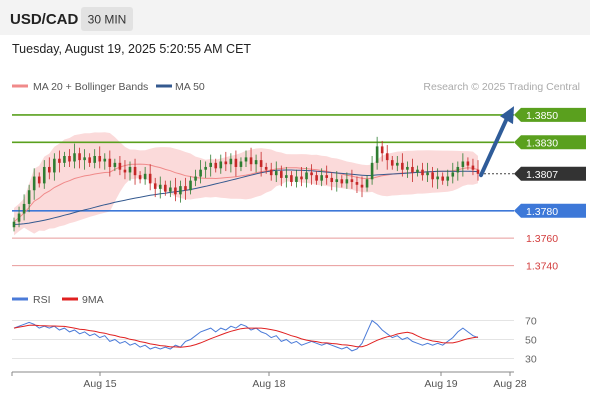 The image size is (590, 400). Describe the element at coordinates (246, 197) in the screenshot. I see `ma50-line` at that location.